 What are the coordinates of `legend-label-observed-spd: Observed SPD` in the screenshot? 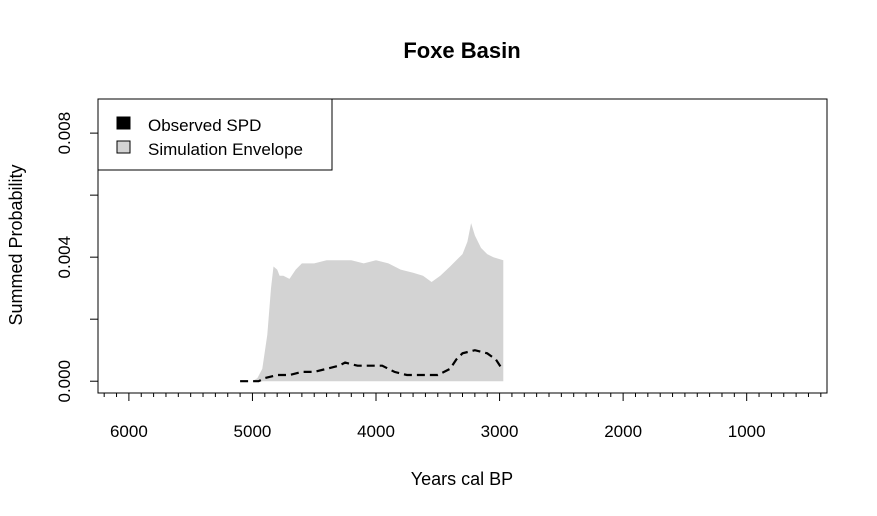 It's located at (204, 125).